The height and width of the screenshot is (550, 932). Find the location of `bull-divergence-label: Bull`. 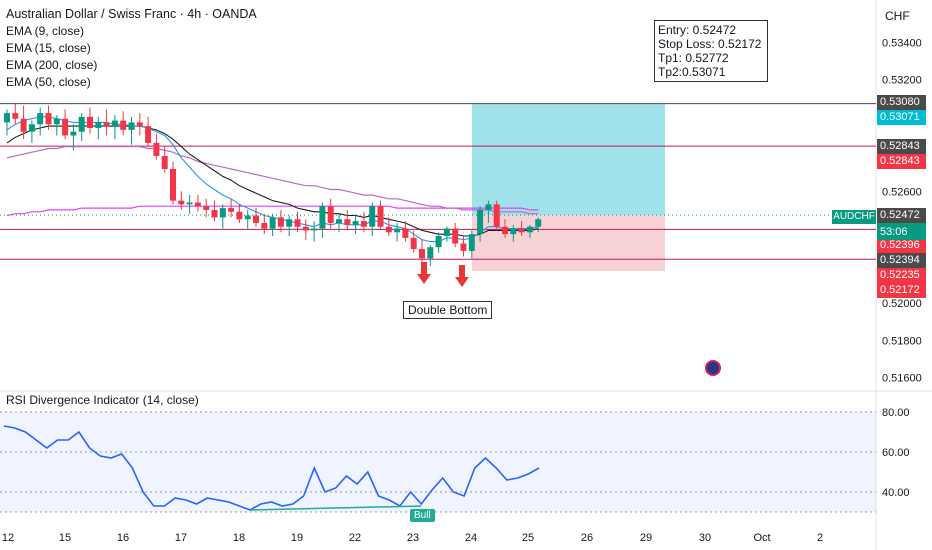

bull-divergence-label: Bull is located at coordinates (422, 515).